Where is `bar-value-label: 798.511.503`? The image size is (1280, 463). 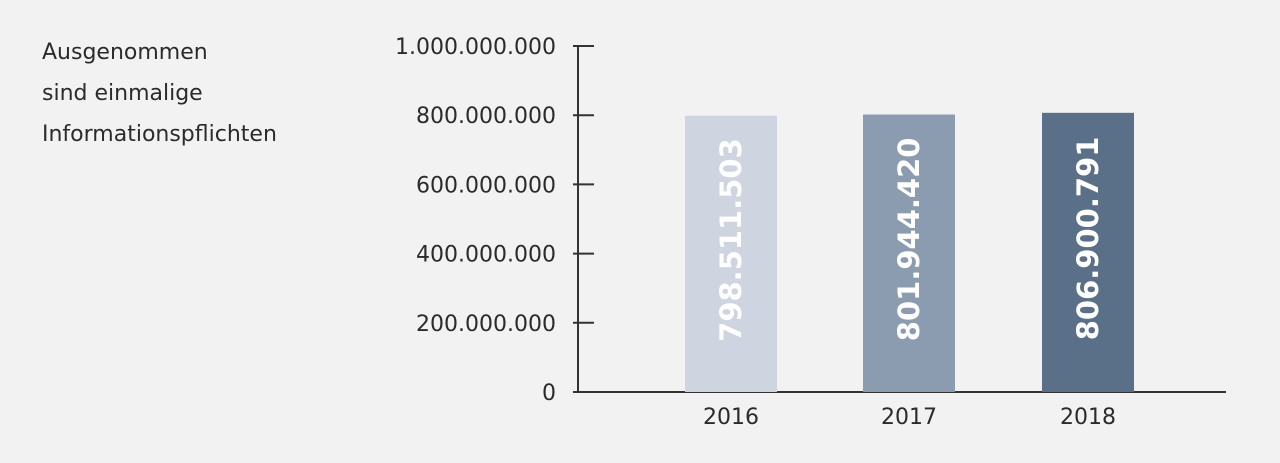
bar-value-label: 798.511.503 is located at coordinates (731, 240).